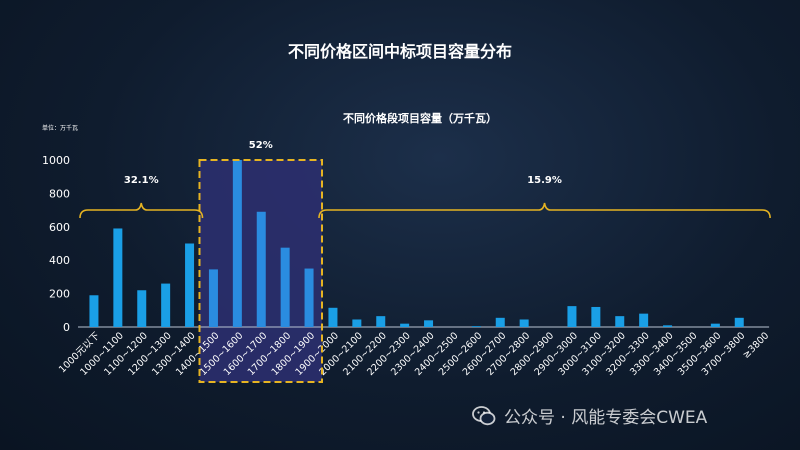 This screenshot has width=800, height=450. I want to click on wechat-icon, so click(484, 415).